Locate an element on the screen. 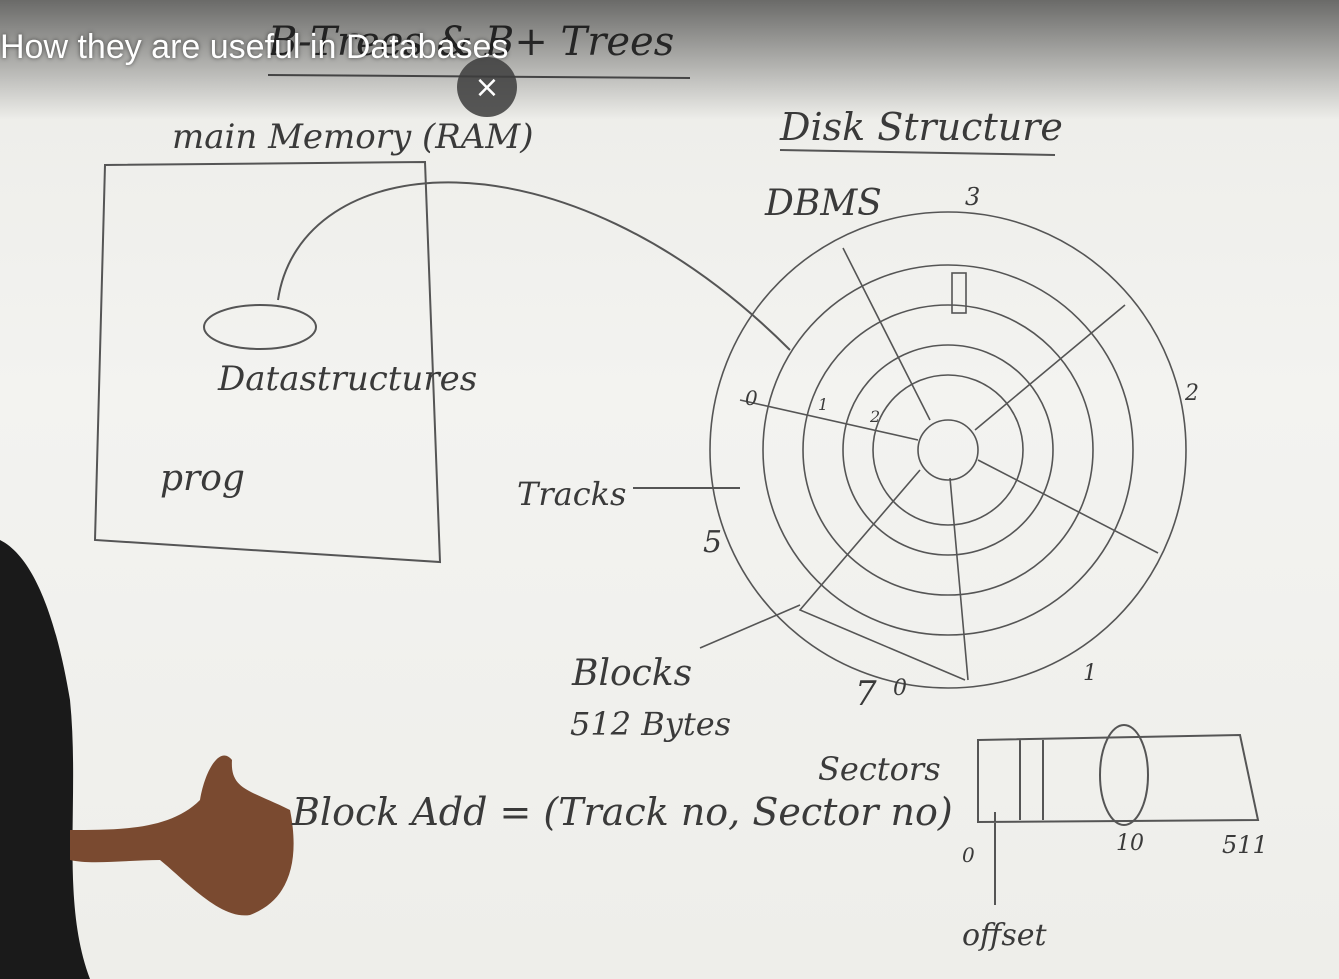 The width and height of the screenshot is (1339, 979). handwritten-label: main Memory (RAM) is located at coordinates (353, 137).